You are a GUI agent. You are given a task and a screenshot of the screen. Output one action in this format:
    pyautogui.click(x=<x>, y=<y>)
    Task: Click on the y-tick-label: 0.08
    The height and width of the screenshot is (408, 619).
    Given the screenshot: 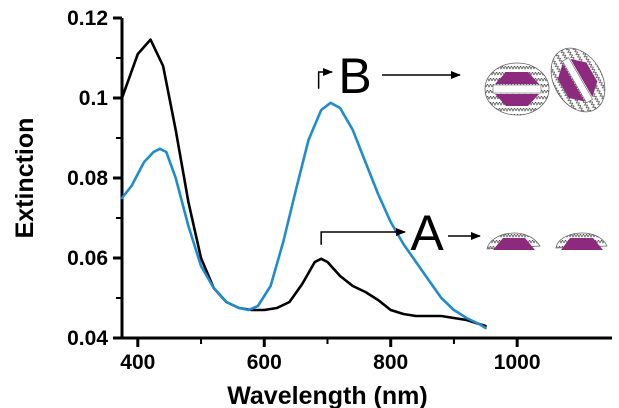 What is the action you would take?
    pyautogui.click(x=87, y=178)
    